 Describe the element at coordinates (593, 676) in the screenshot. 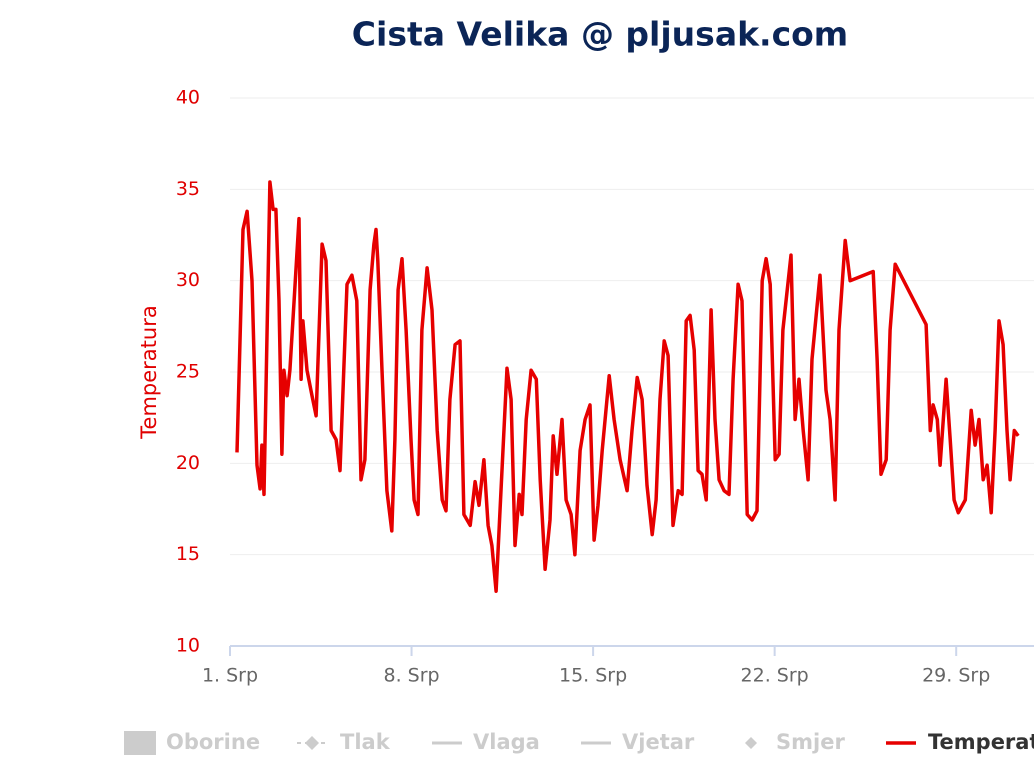

I see `x-tick-label: 15. Srp` at that location.